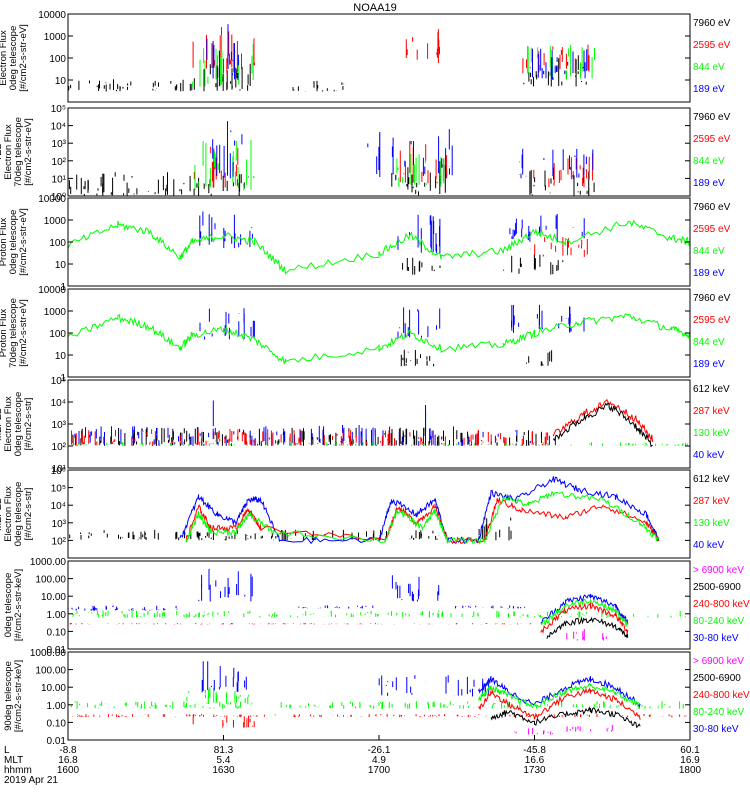 This screenshot has height=800, width=750. I want to click on panel-2-legend-entry: 2595 eV, so click(712, 139).